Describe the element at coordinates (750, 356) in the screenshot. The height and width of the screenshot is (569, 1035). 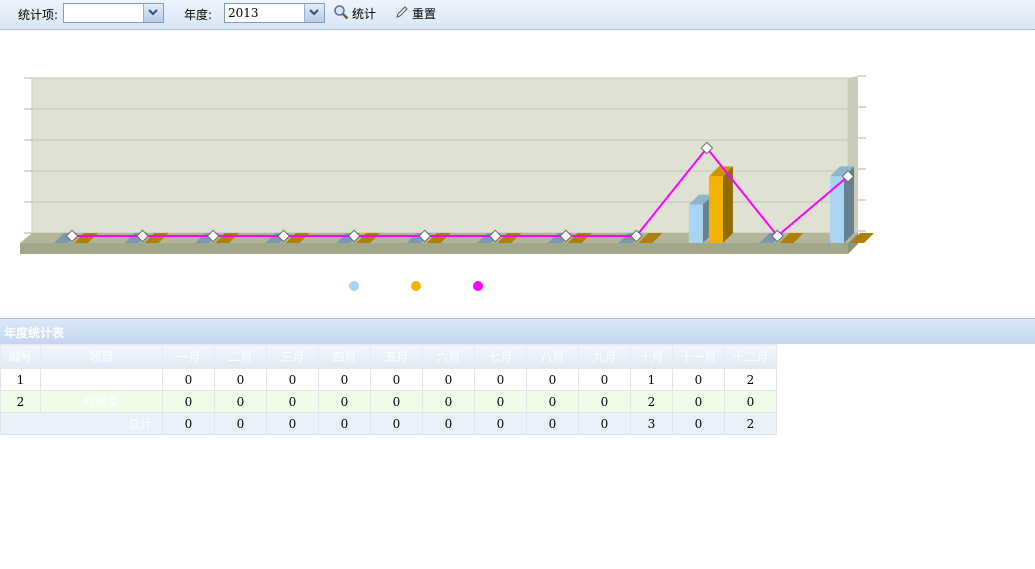
I see `column-header: 十二月` at that location.